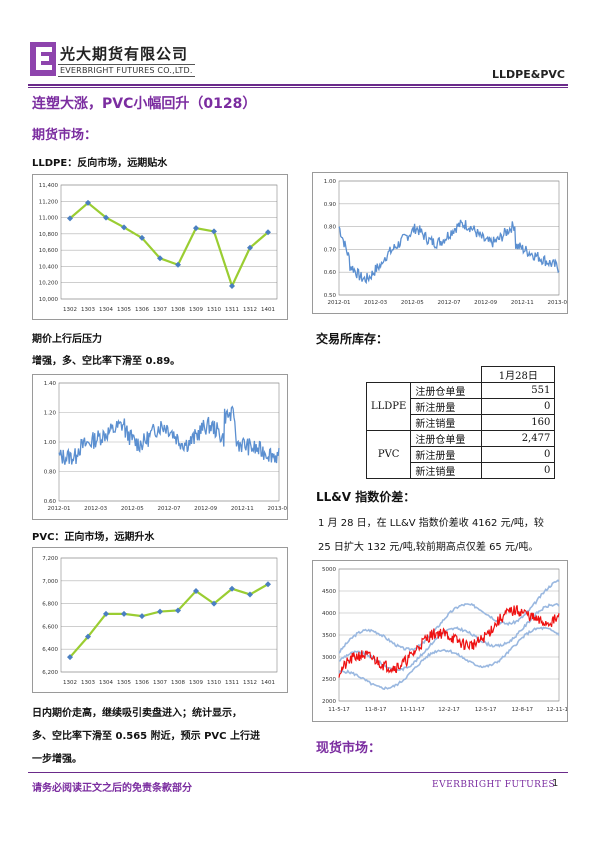 The width and height of the screenshot is (596, 842). I want to click on header-divider, so click(298, 85).